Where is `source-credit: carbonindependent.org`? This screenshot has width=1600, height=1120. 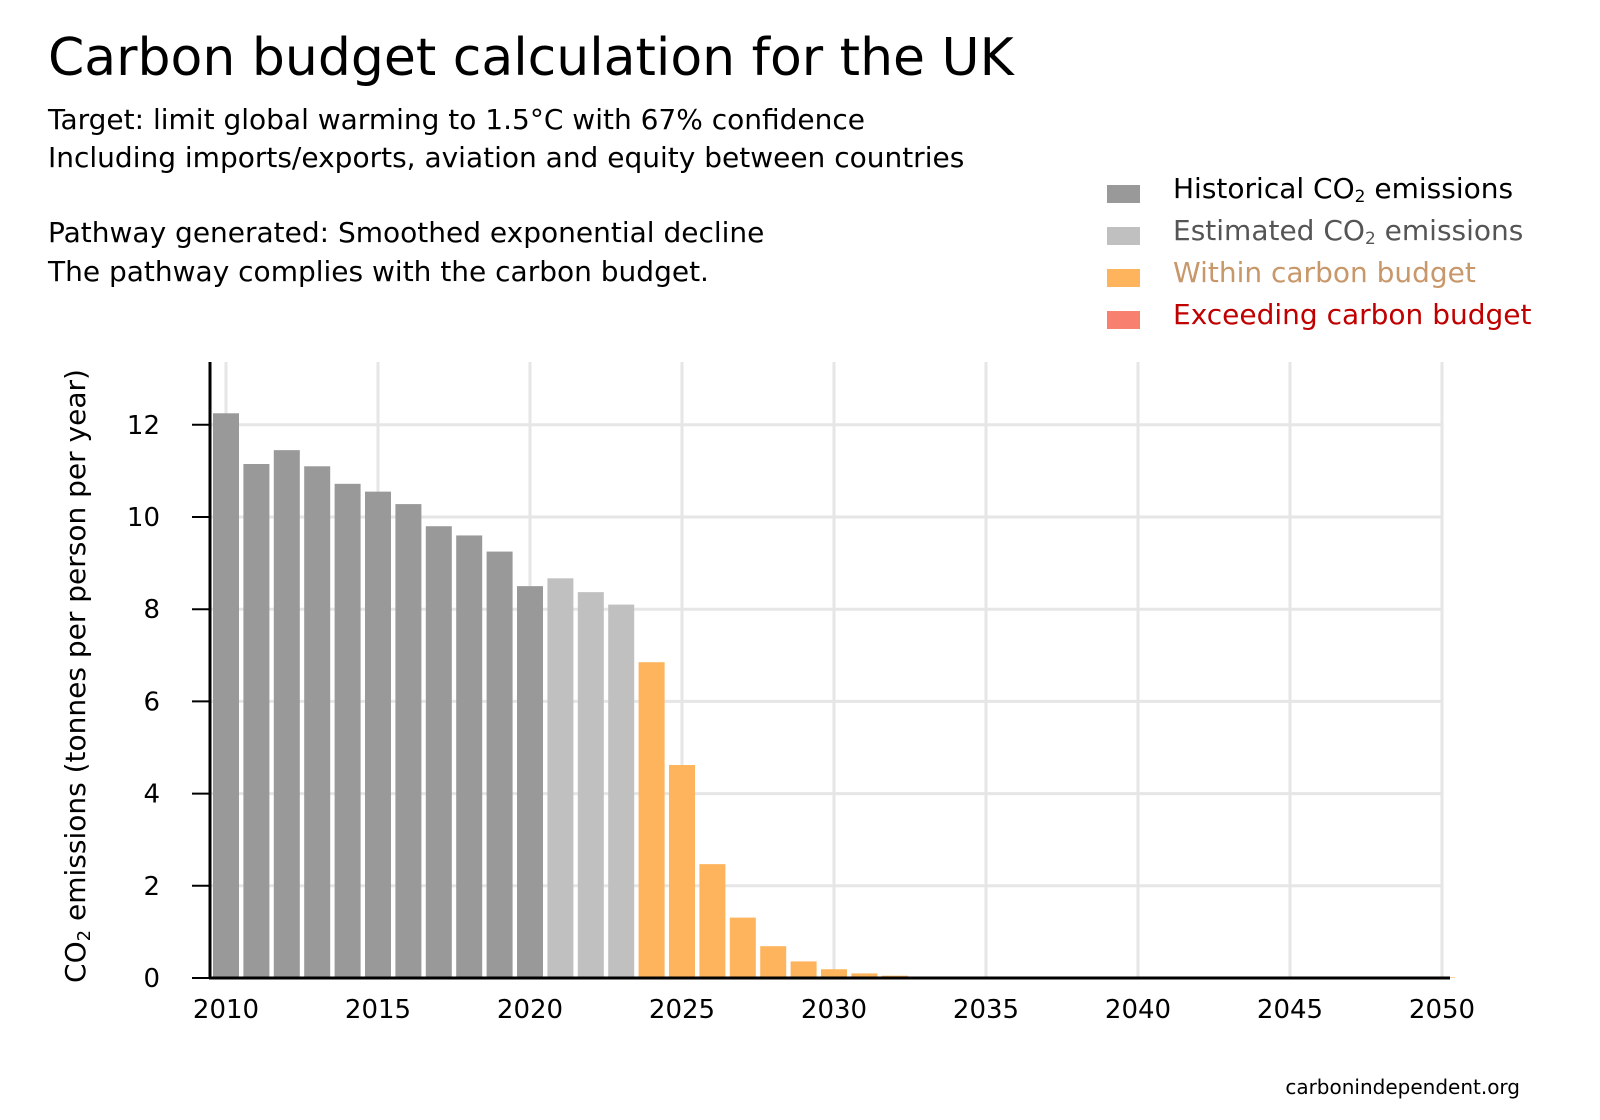 source-credit: carbonindependent.org is located at coordinates (1402, 1087).